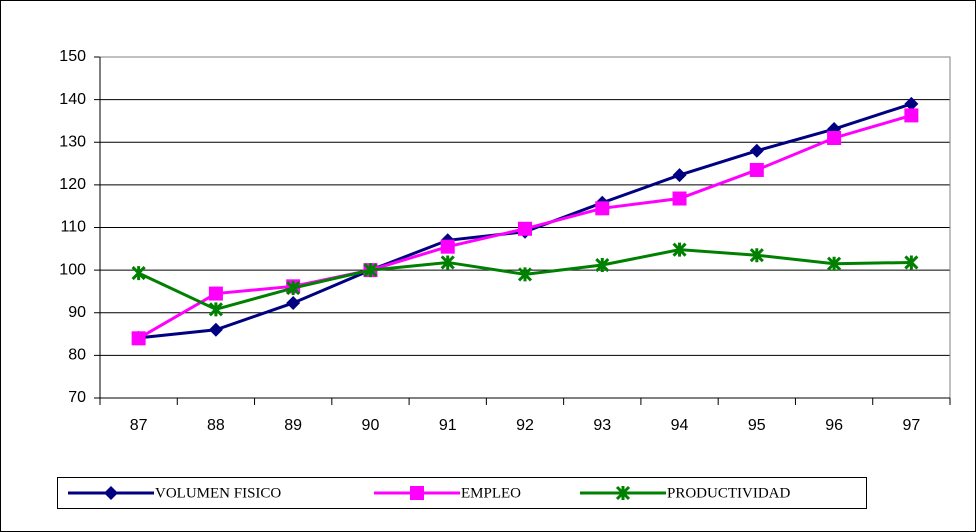 This screenshot has height=532, width=976. Describe the element at coordinates (77, 312) in the screenshot. I see `y-tick-label: 90` at that location.